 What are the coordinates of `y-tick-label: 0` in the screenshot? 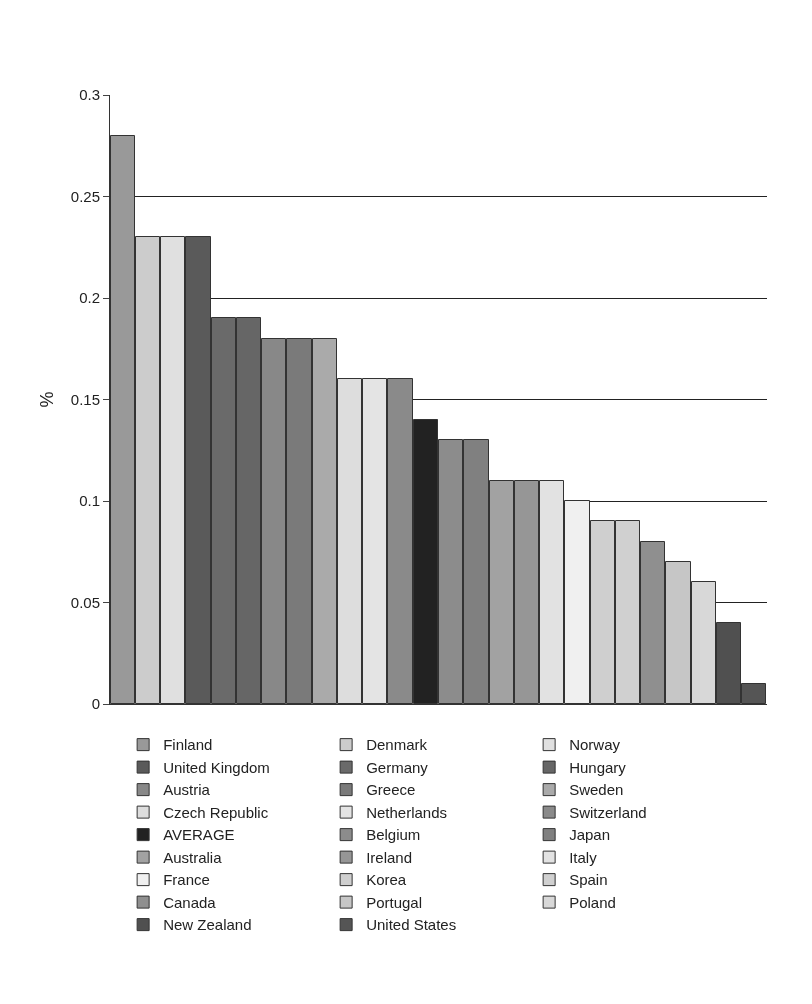 It's located at (95, 704).